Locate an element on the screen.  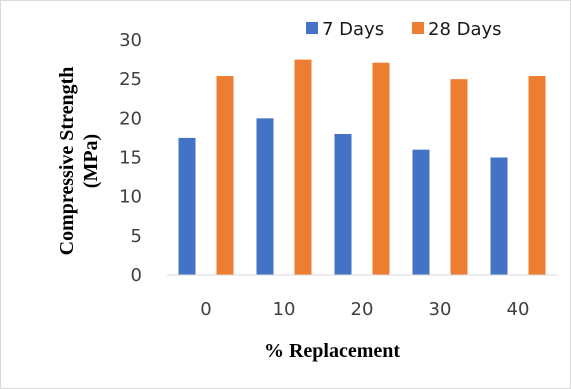
legend-swatch-7-days is located at coordinates (312, 28).